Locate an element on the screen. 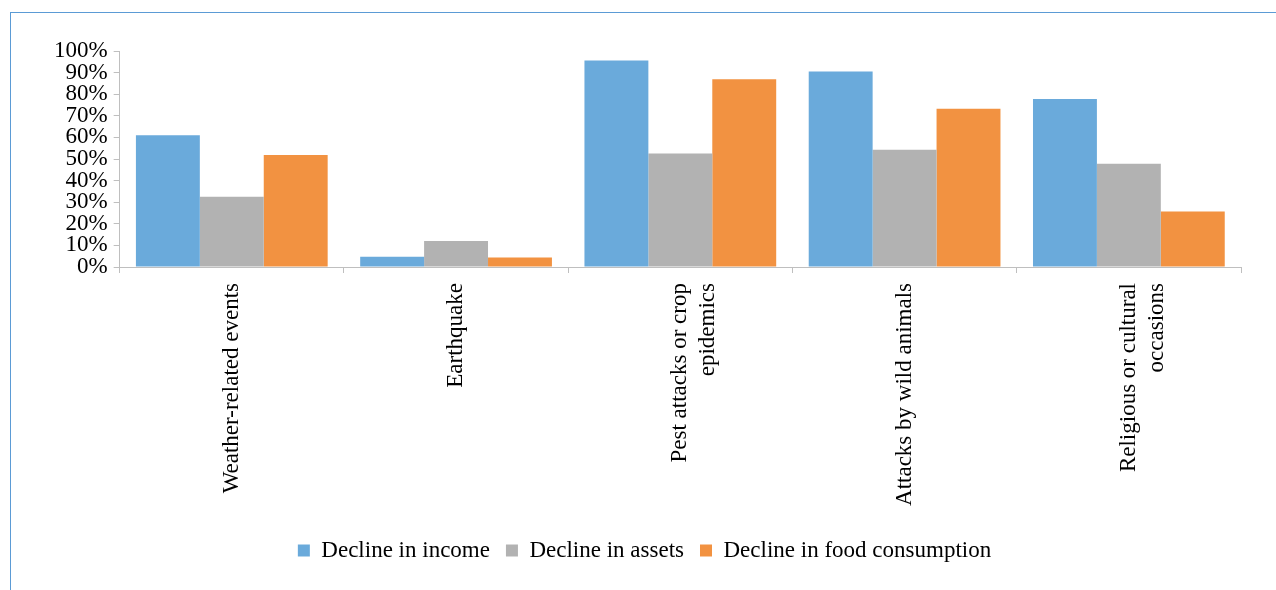 The image size is (1276, 590). legend-label: Decline in food consumption is located at coordinates (857, 549).